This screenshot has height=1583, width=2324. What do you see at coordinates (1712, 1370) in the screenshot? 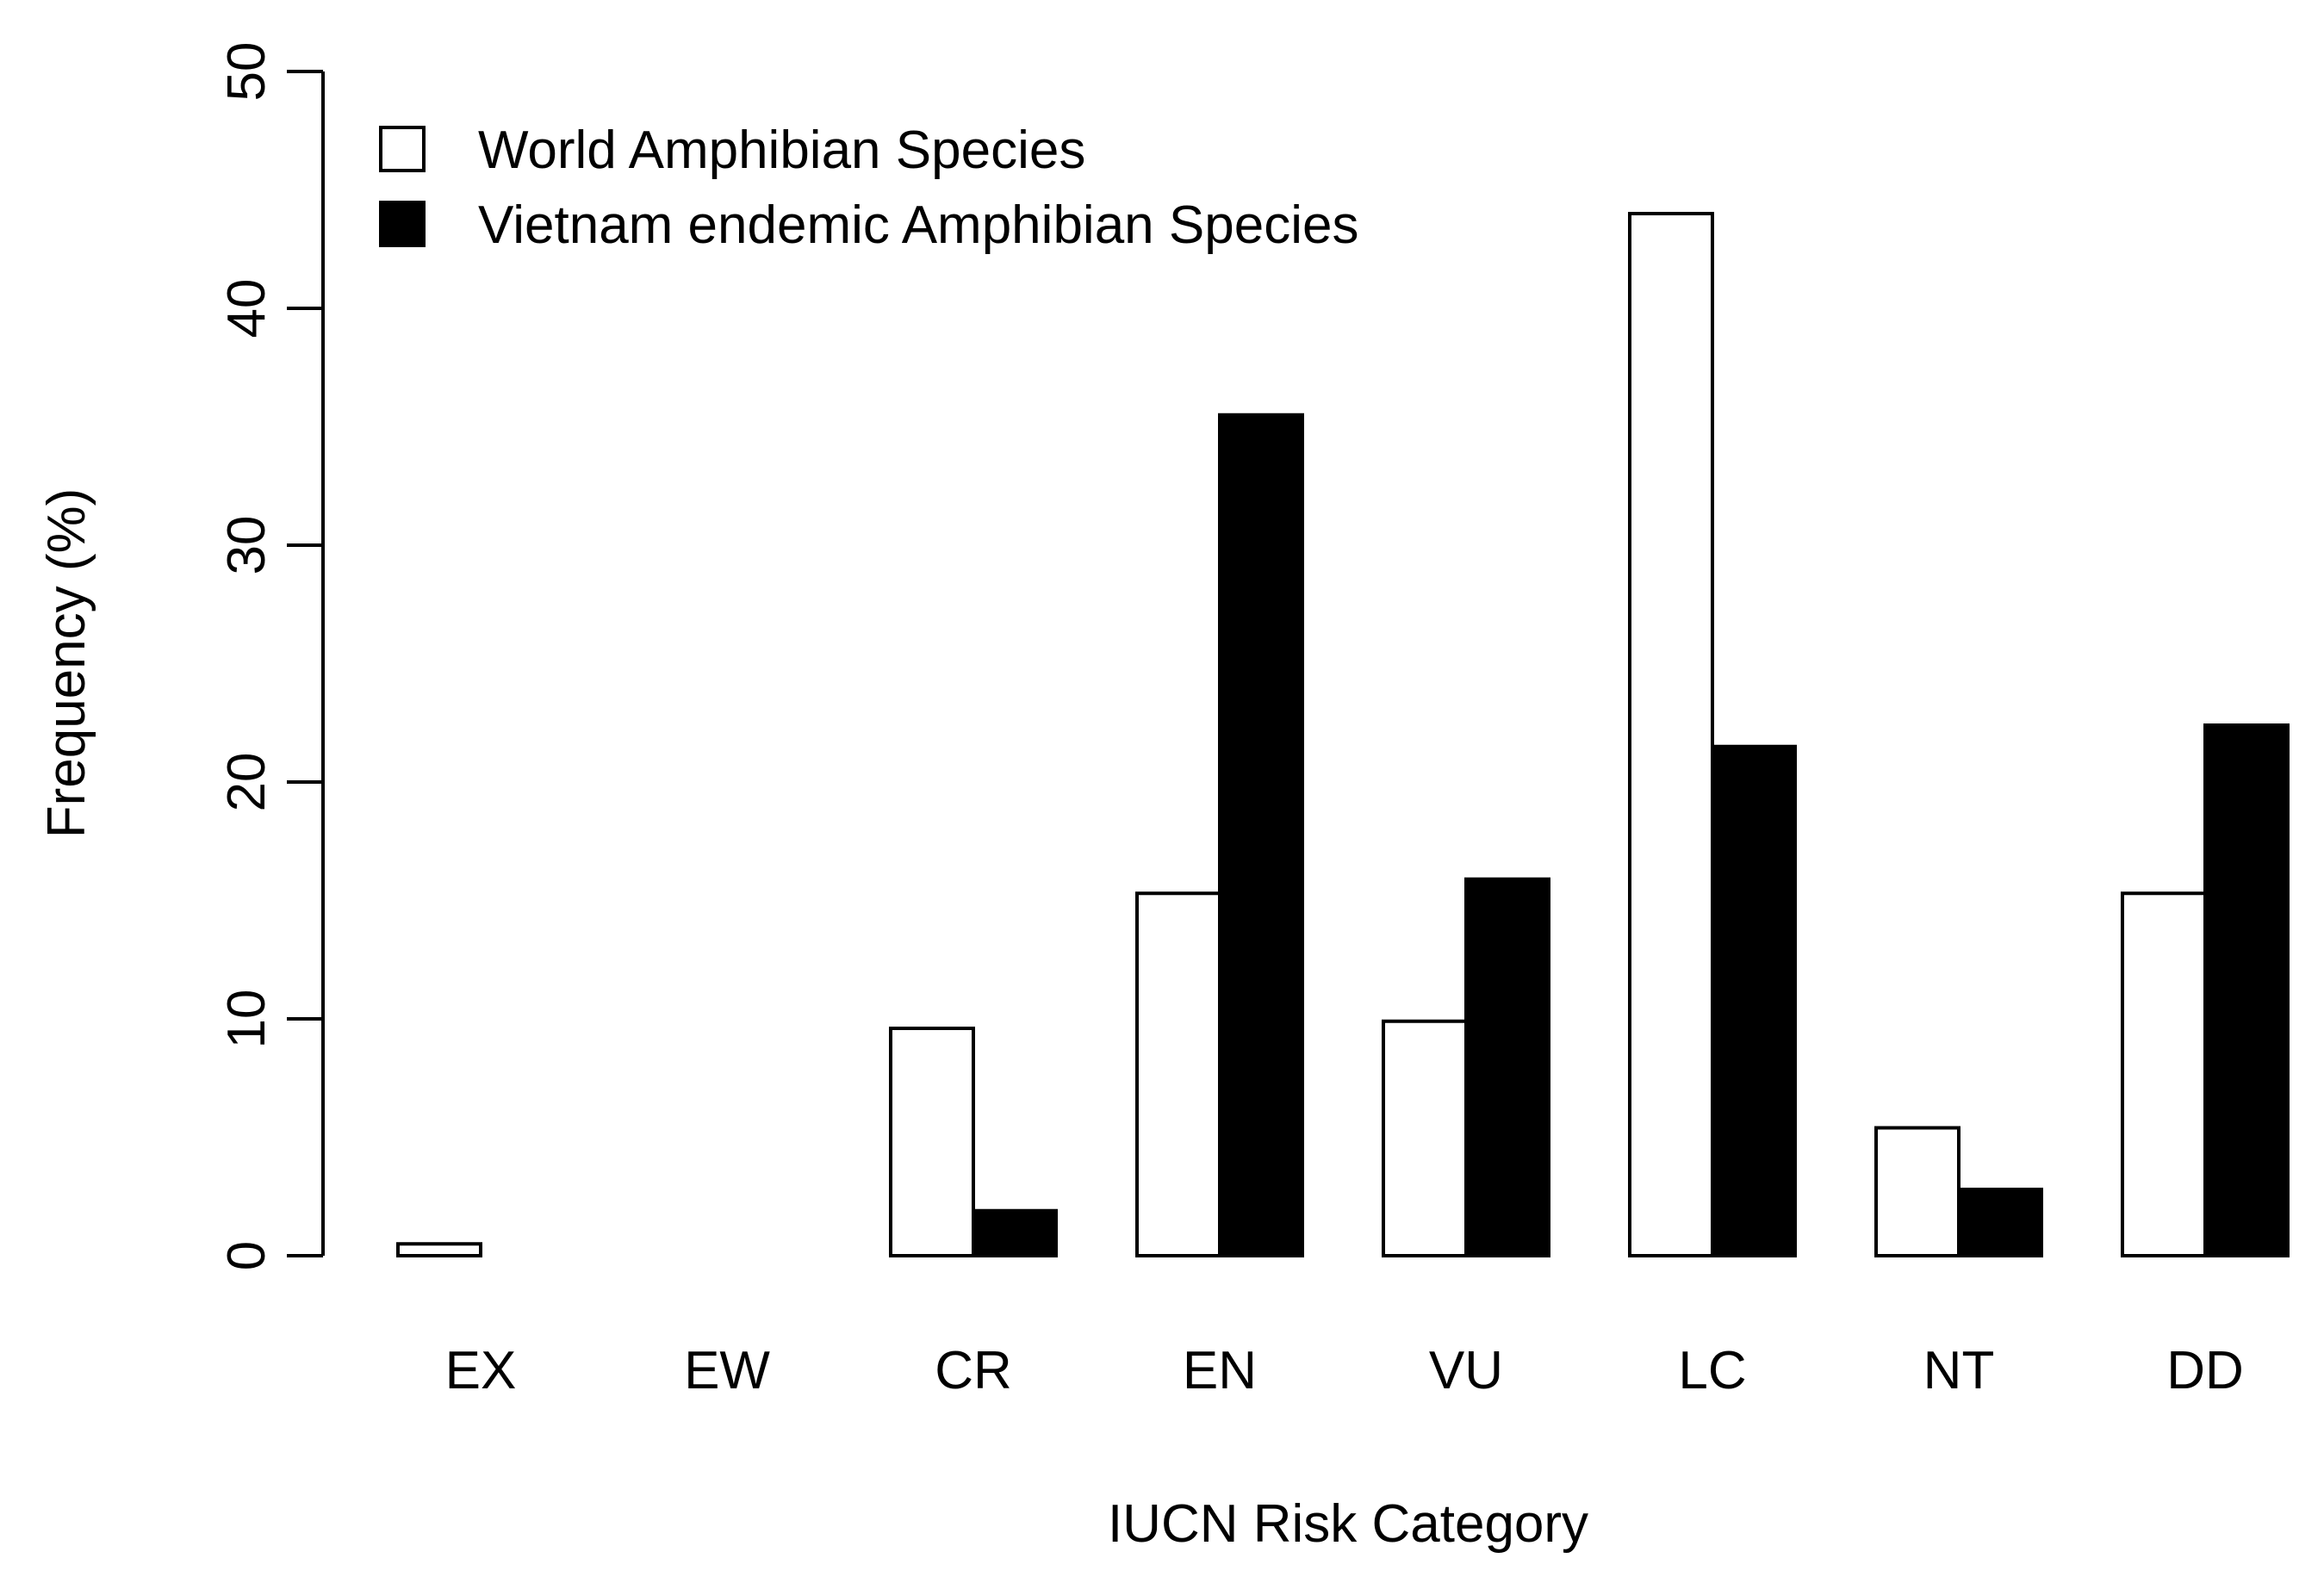
I see `x-tick-label: LC` at bounding box center [1712, 1370].